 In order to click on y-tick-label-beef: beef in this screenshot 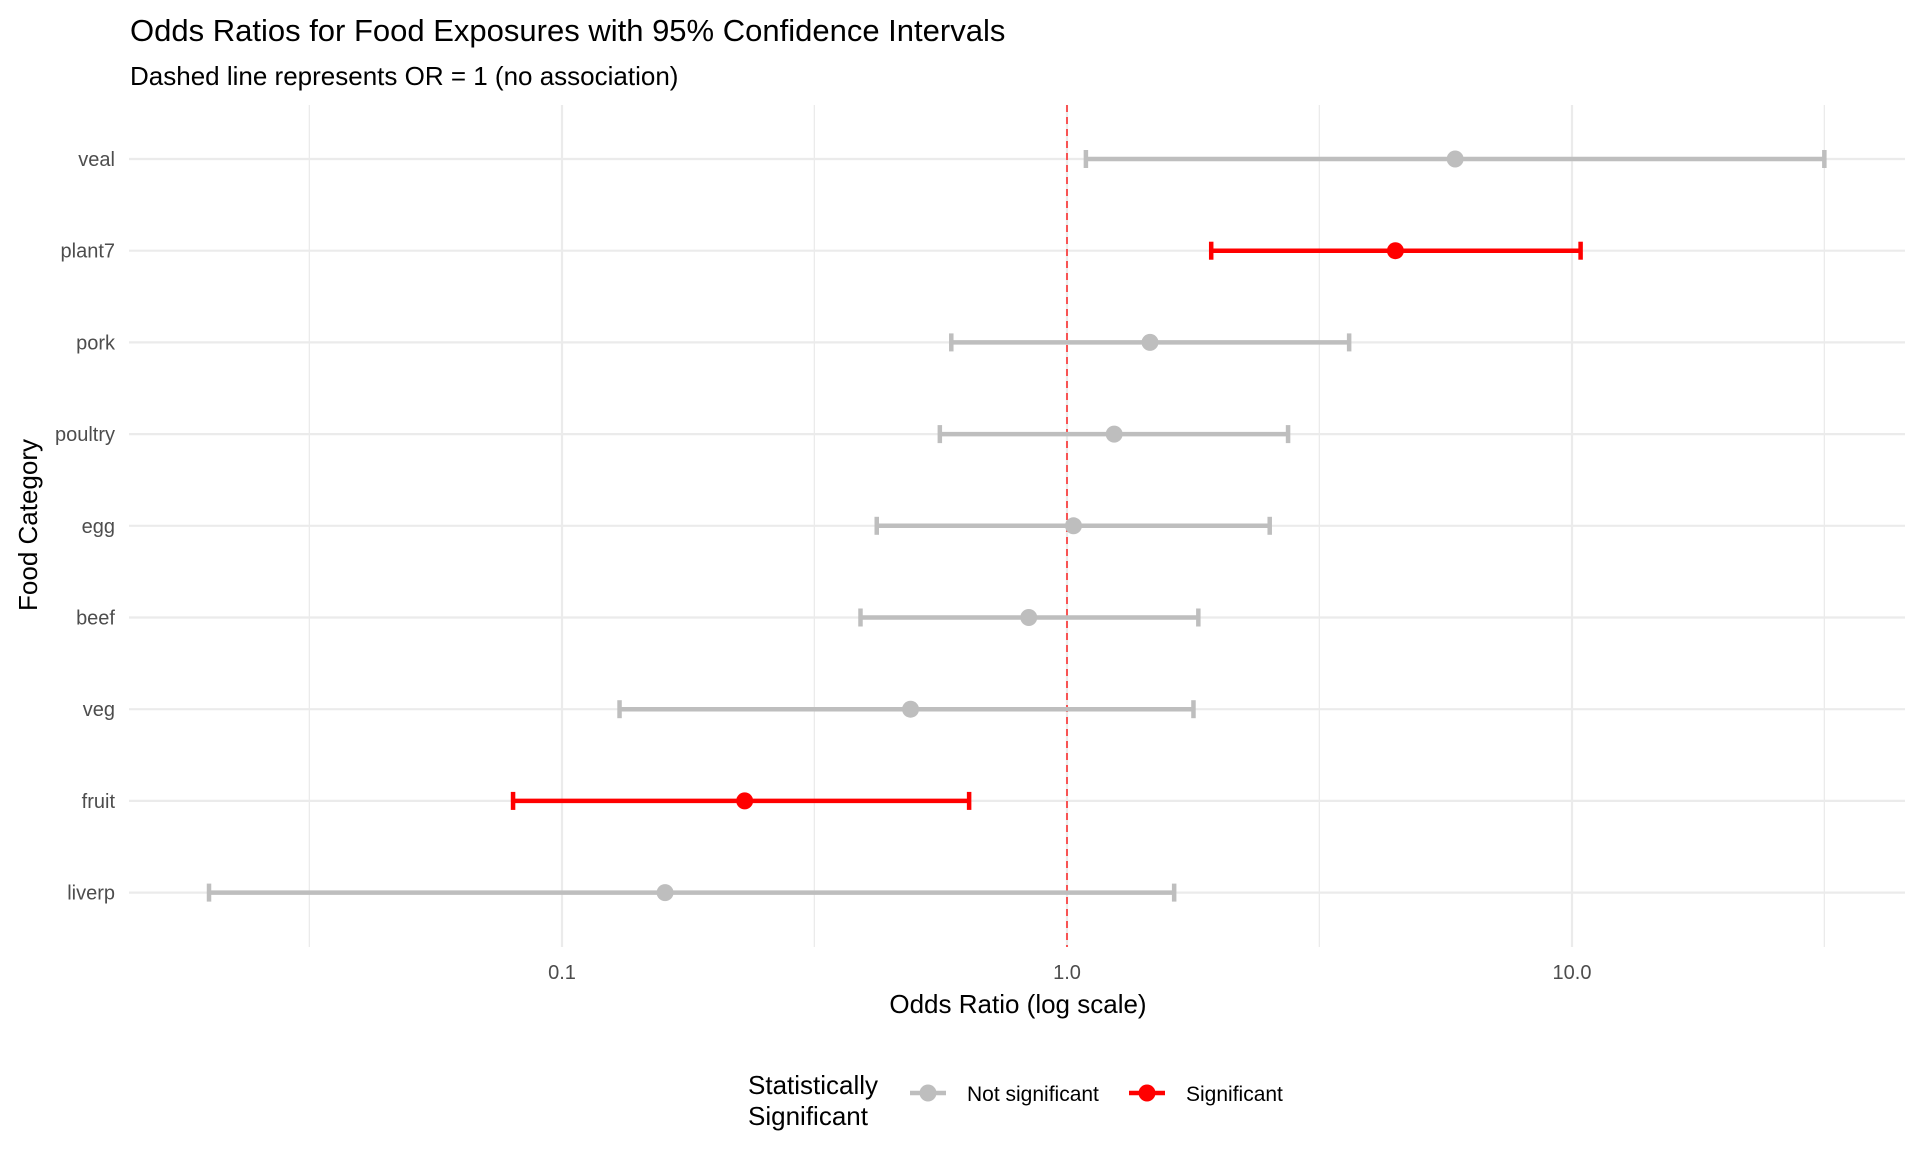, I will do `click(95, 619)`.